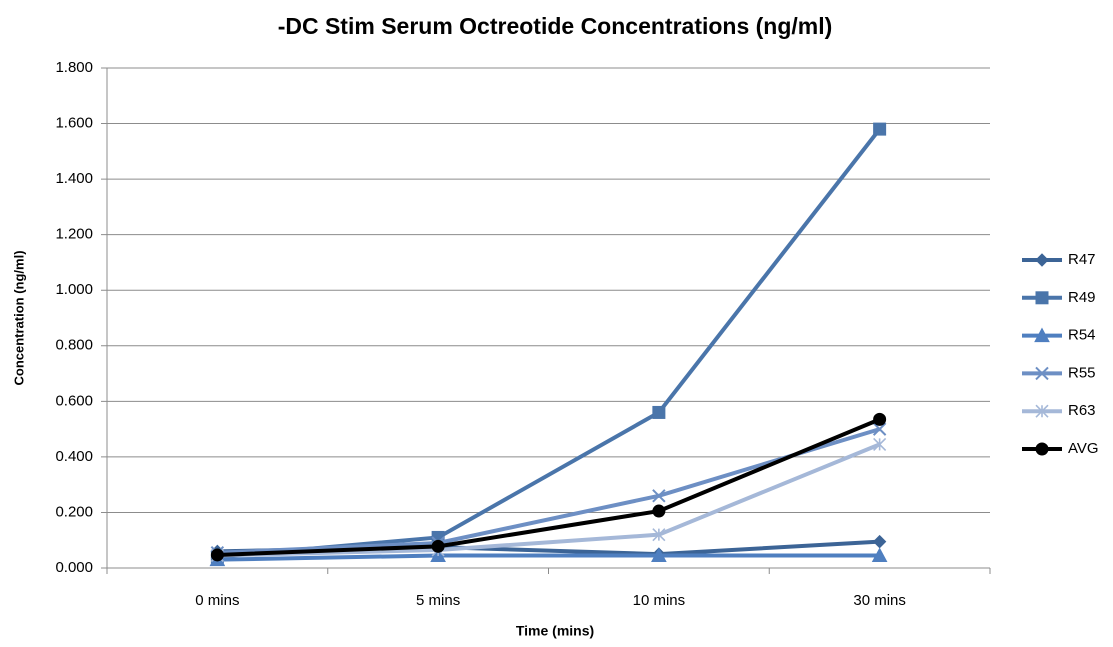 This screenshot has height=647, width=1113. I want to click on legend-label: R47, so click(1082, 259).